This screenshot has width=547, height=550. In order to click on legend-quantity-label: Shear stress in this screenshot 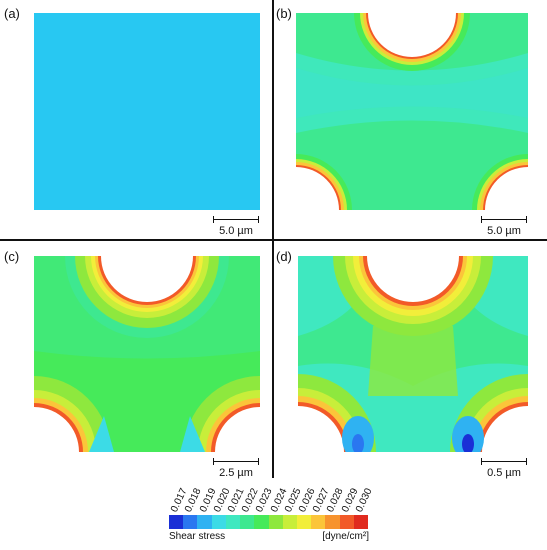, I will do `click(197, 536)`.